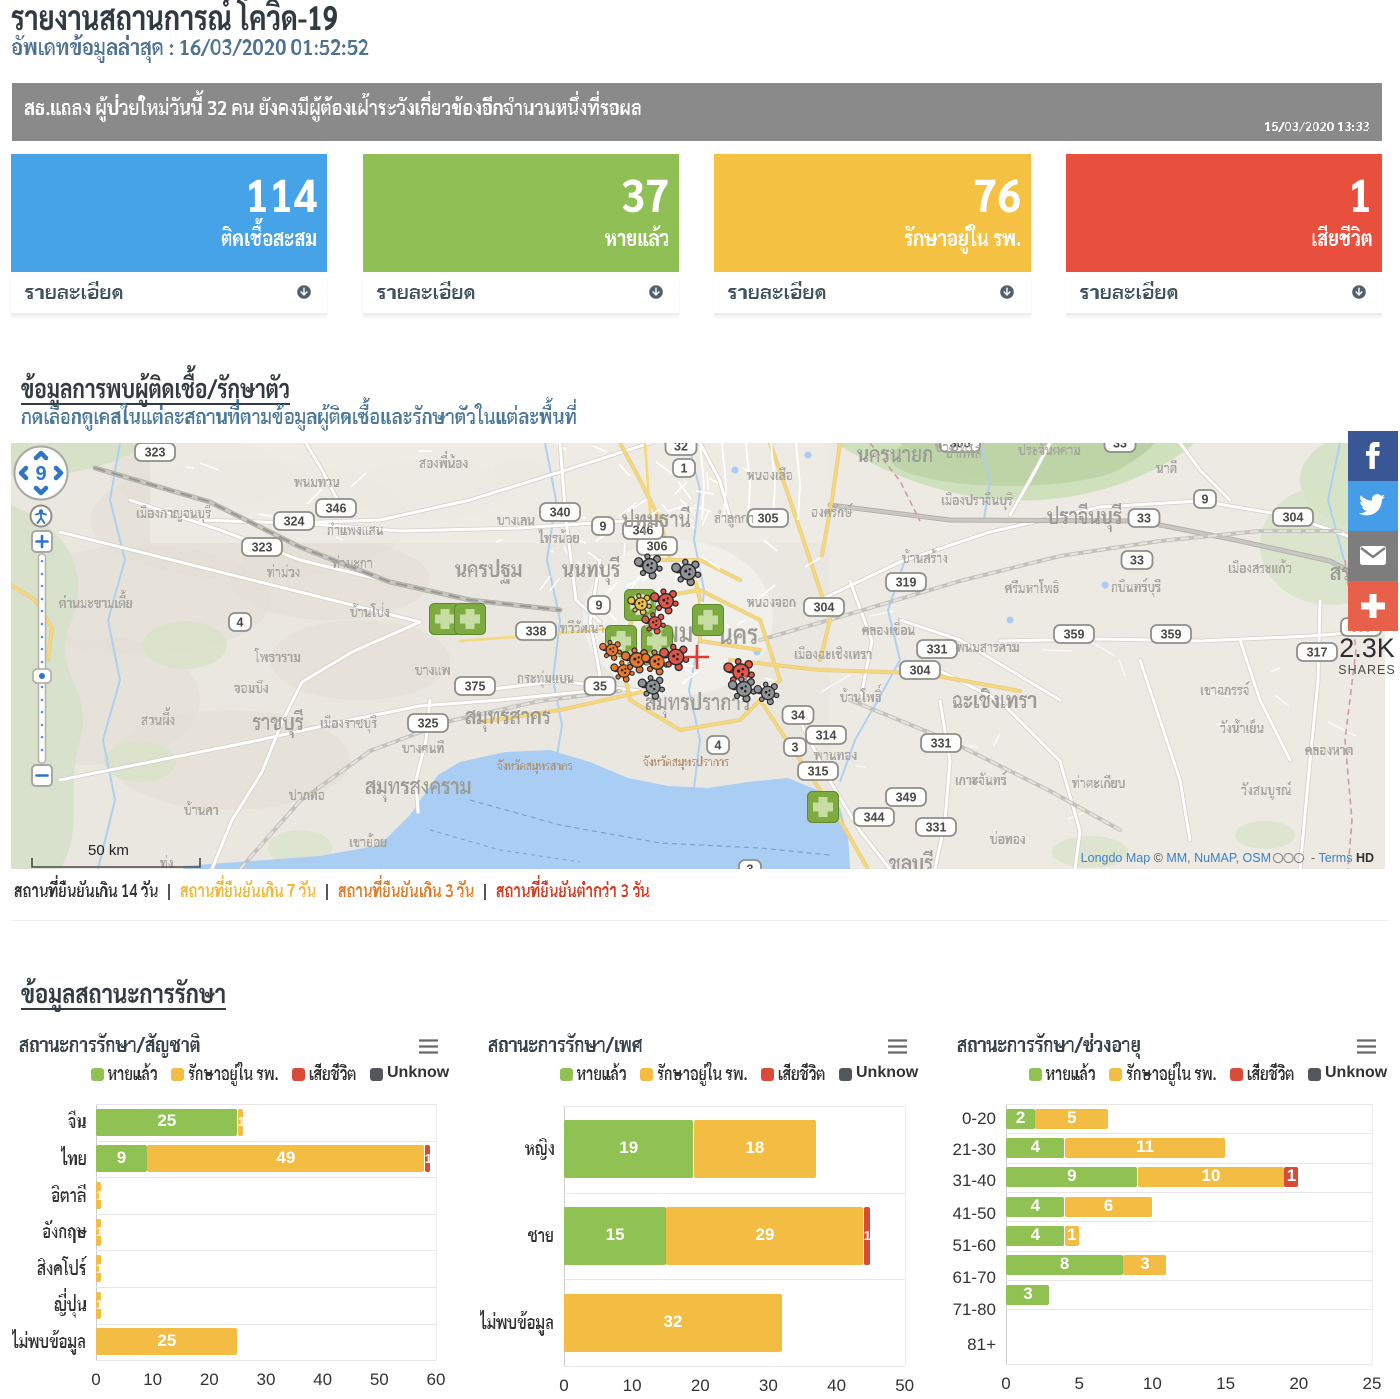  What do you see at coordinates (798, 716) in the screenshot?
I see `svg-text: 34` at bounding box center [798, 716].